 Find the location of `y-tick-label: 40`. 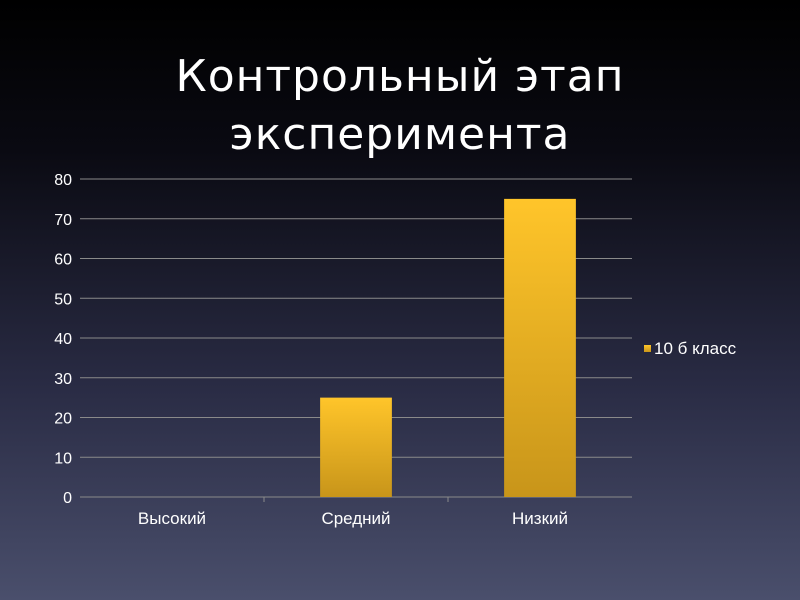

y-tick-label: 40 is located at coordinates (63, 339).